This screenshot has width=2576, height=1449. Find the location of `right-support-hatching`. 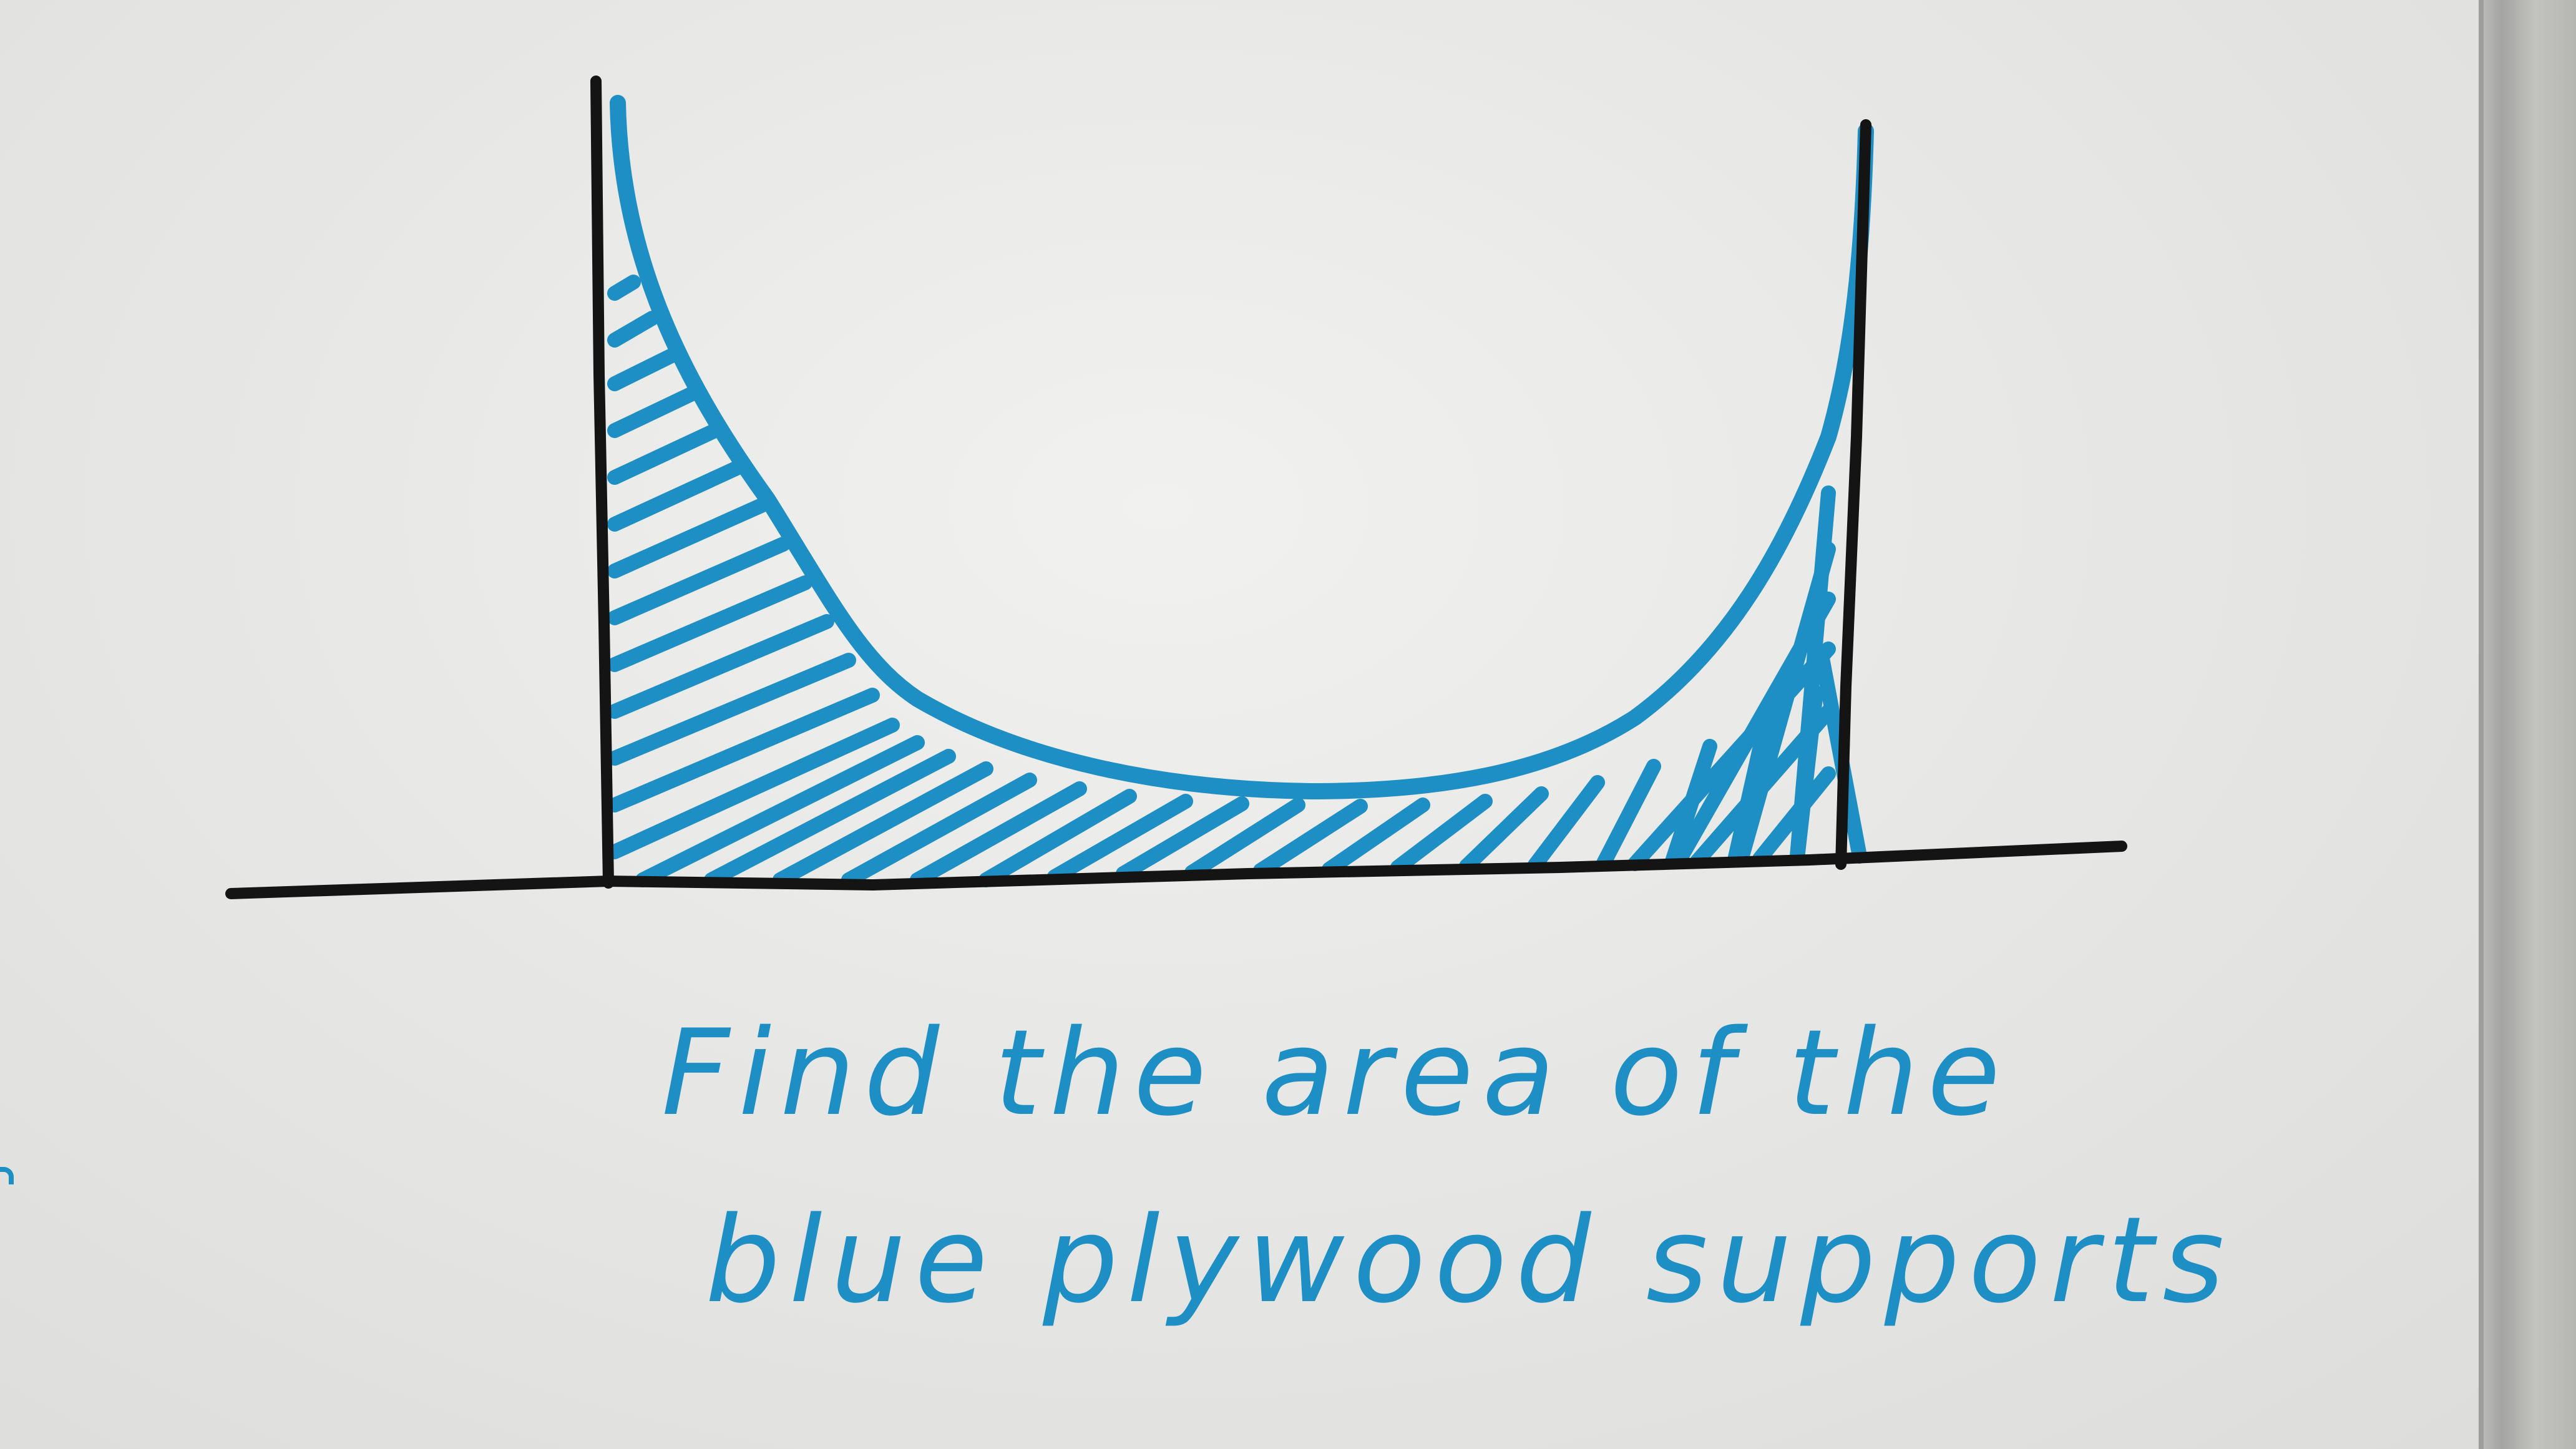

right-support-hatching is located at coordinates (1560, 681).